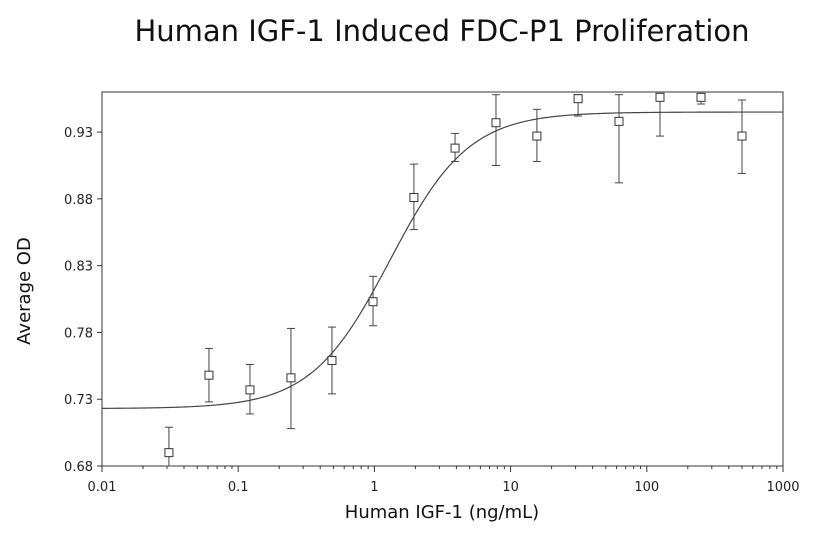 Image resolution: width=821 pixels, height=541 pixels. I want to click on chart-title: Human IGF-1 Induced FDC-P1 Proliferation, so click(442, 31).